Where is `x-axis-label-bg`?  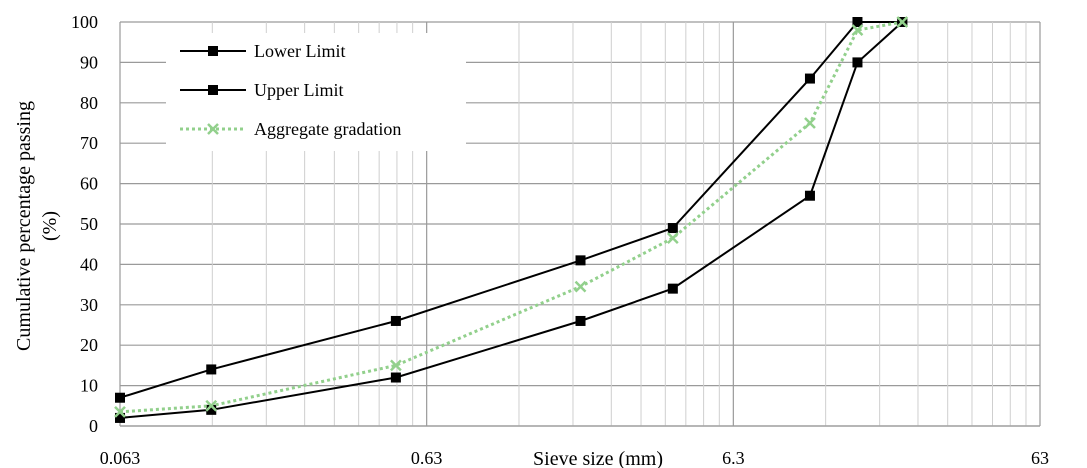 x-axis-label-bg is located at coordinates (599, 456).